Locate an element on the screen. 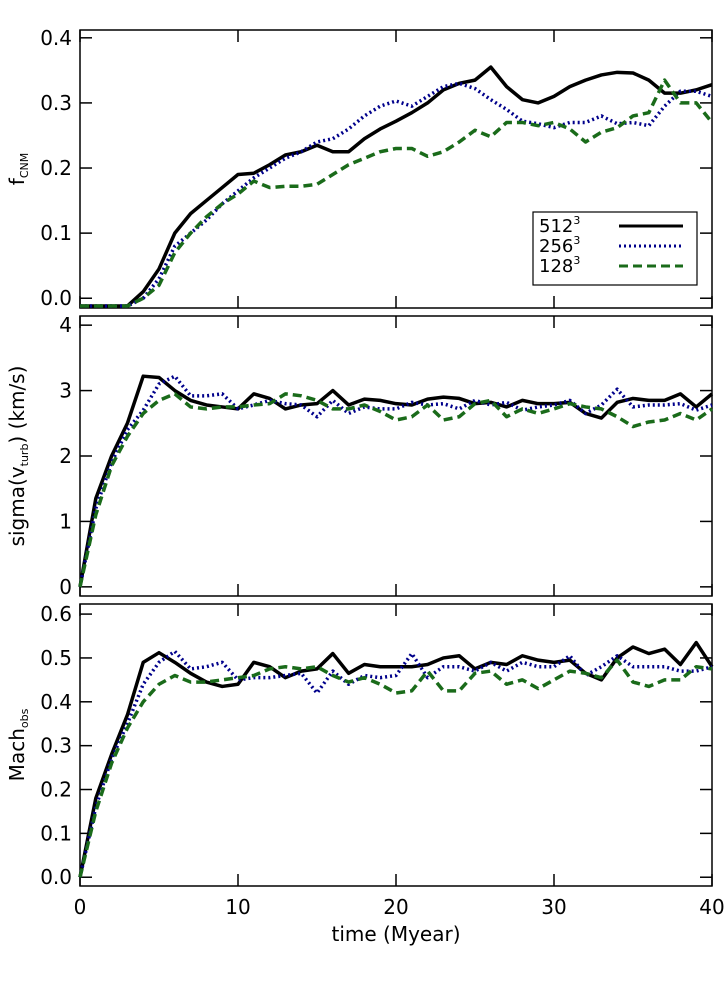 The image size is (728, 984). y-axis-label-part: Mach is located at coordinates (17, 754).